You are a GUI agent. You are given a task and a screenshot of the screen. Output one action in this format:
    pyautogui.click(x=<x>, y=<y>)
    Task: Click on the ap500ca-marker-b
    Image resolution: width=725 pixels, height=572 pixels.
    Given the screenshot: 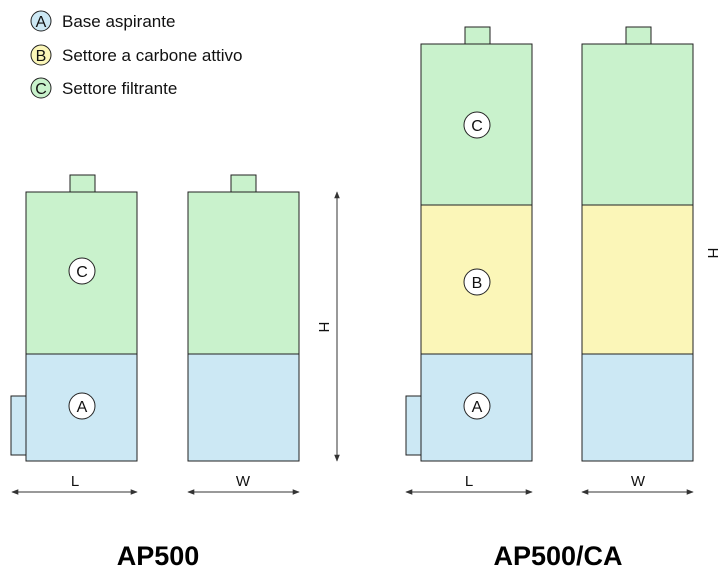 What is the action you would take?
    pyautogui.click(x=477, y=282)
    